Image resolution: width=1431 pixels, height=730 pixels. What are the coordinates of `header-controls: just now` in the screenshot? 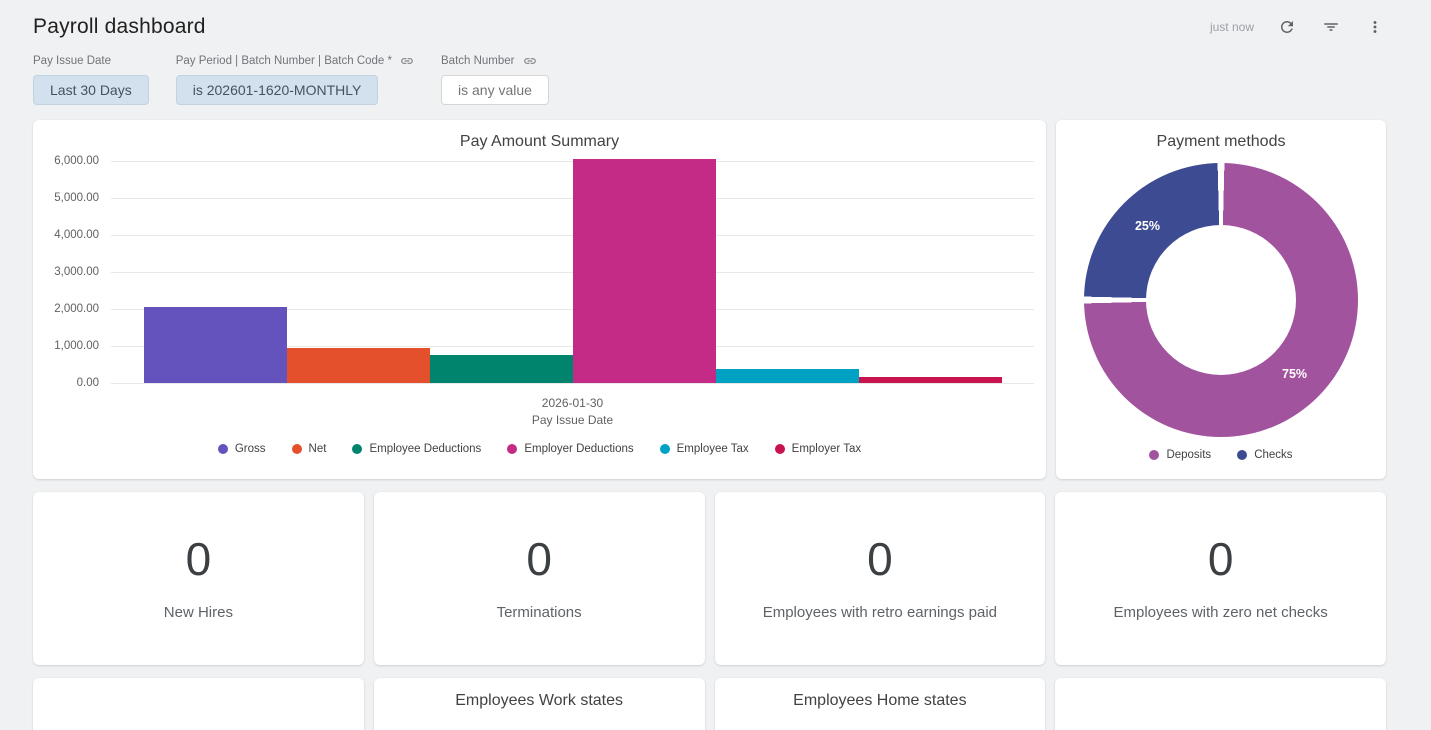 It's located at (1298, 27).